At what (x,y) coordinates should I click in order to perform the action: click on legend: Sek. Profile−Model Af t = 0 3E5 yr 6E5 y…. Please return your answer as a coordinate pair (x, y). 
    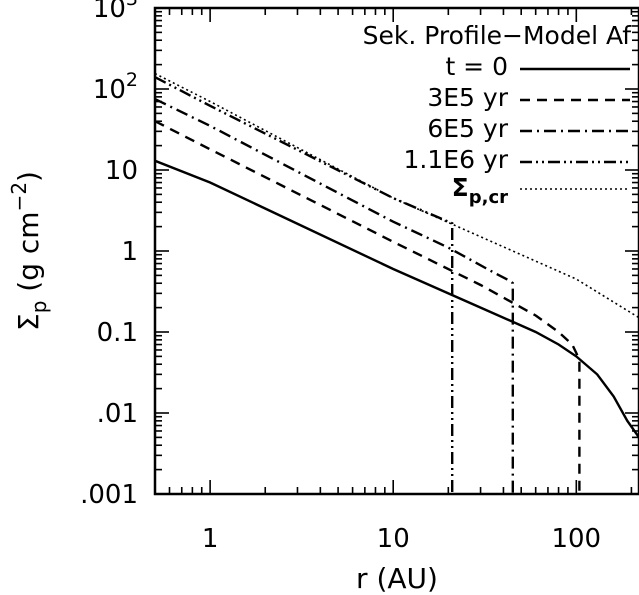
    Looking at the image, I should click on (498, 114).